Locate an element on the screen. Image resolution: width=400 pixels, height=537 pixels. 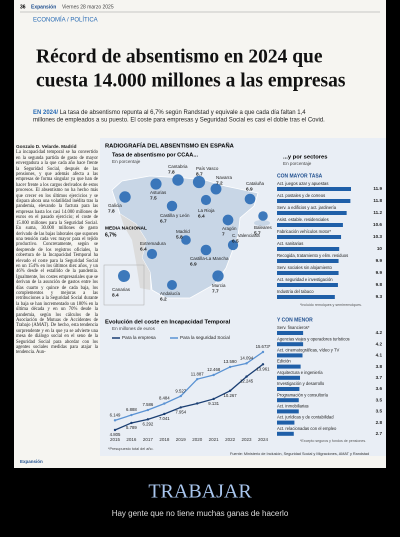
sector-value: 11.2 is located at coordinates (377, 212).